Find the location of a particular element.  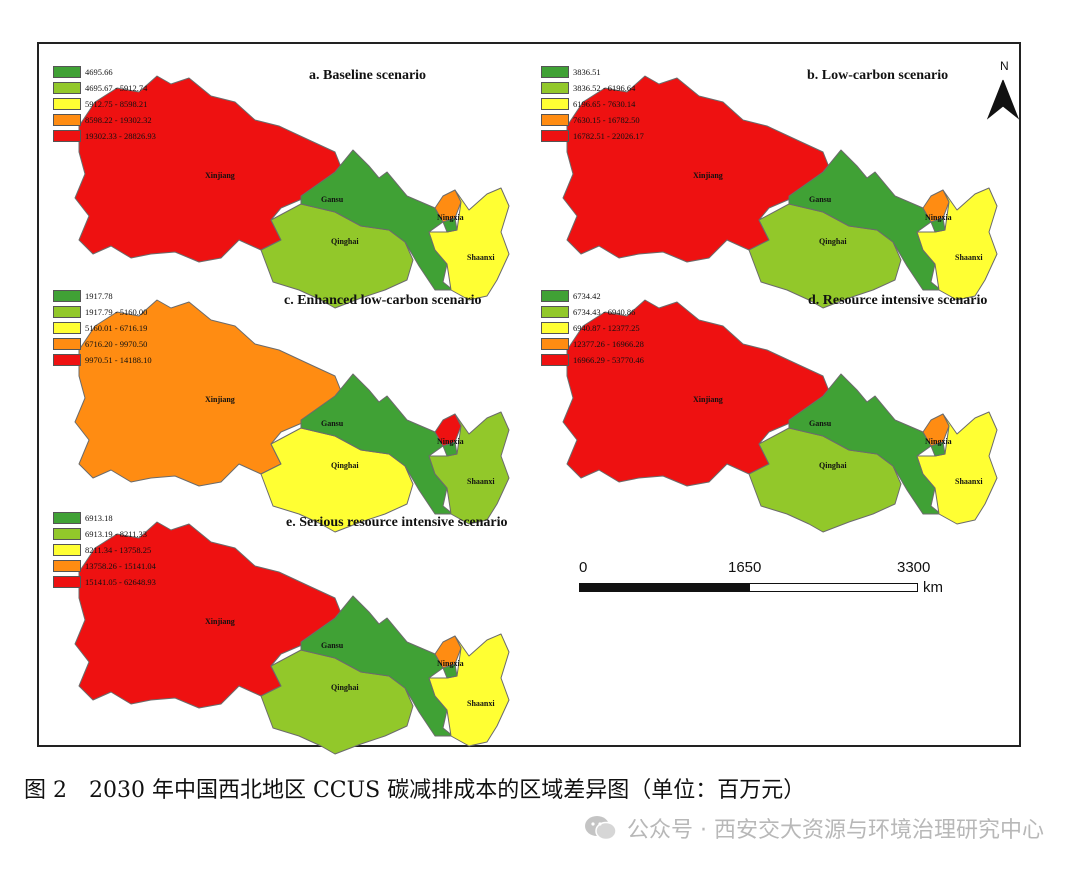

legend-label: 3836.51 is located at coordinates (587, 71).